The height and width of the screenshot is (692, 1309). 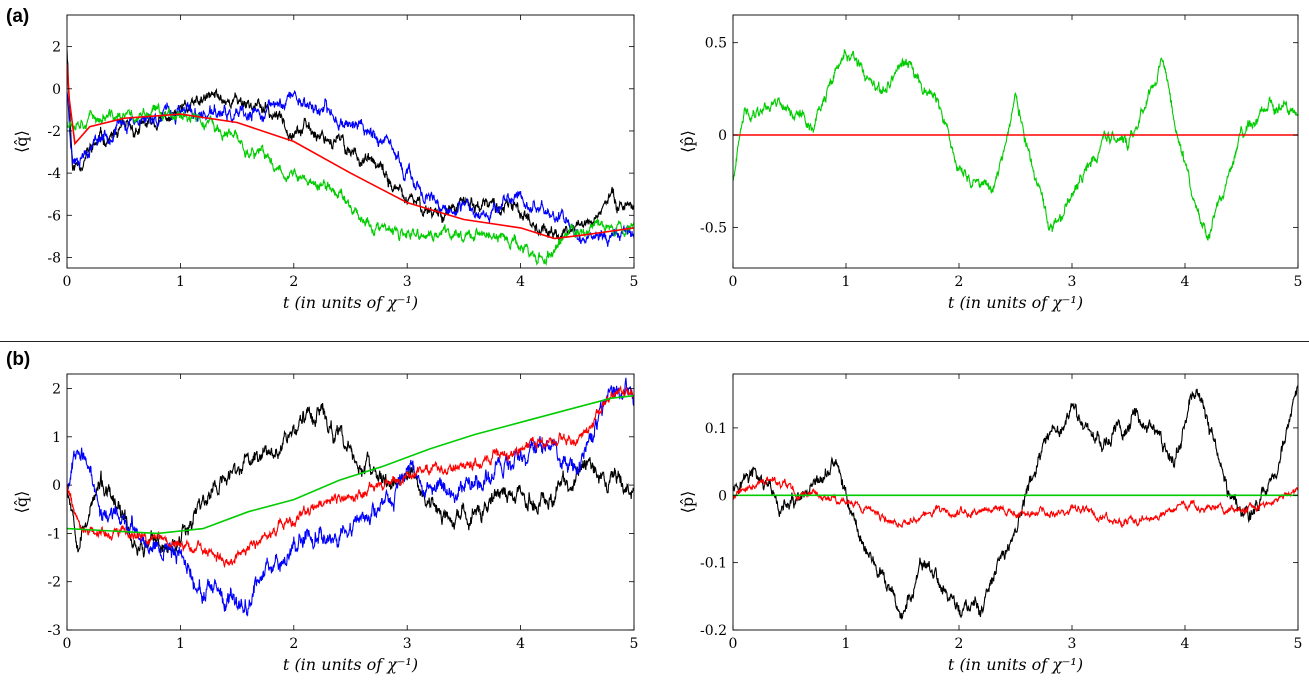 What do you see at coordinates (713, 631) in the screenshot?
I see `y-tick-label: -0.2` at bounding box center [713, 631].